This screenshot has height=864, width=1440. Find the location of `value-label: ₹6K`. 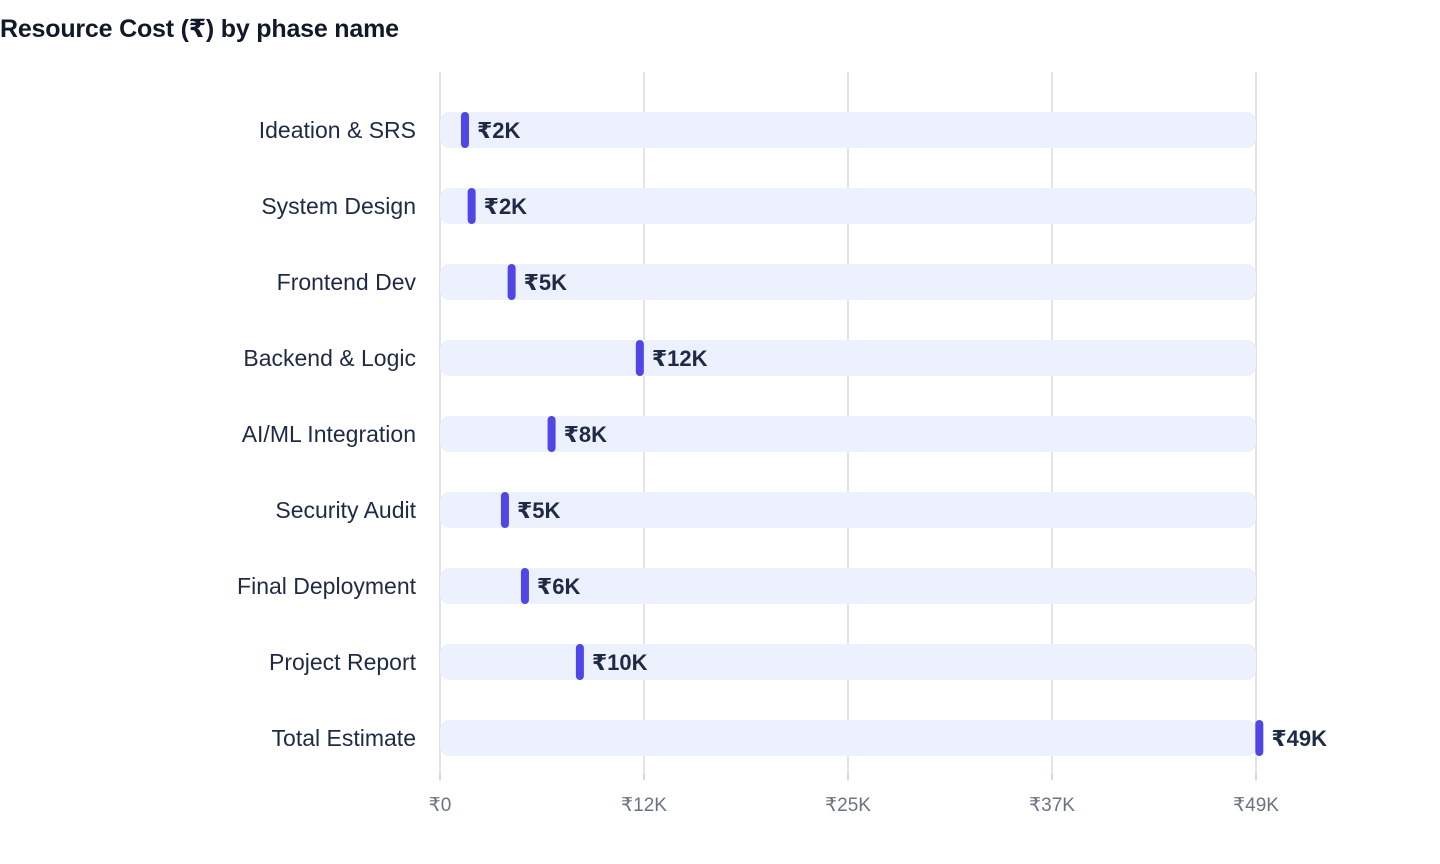

value-label: ₹6K is located at coordinates (559, 586).